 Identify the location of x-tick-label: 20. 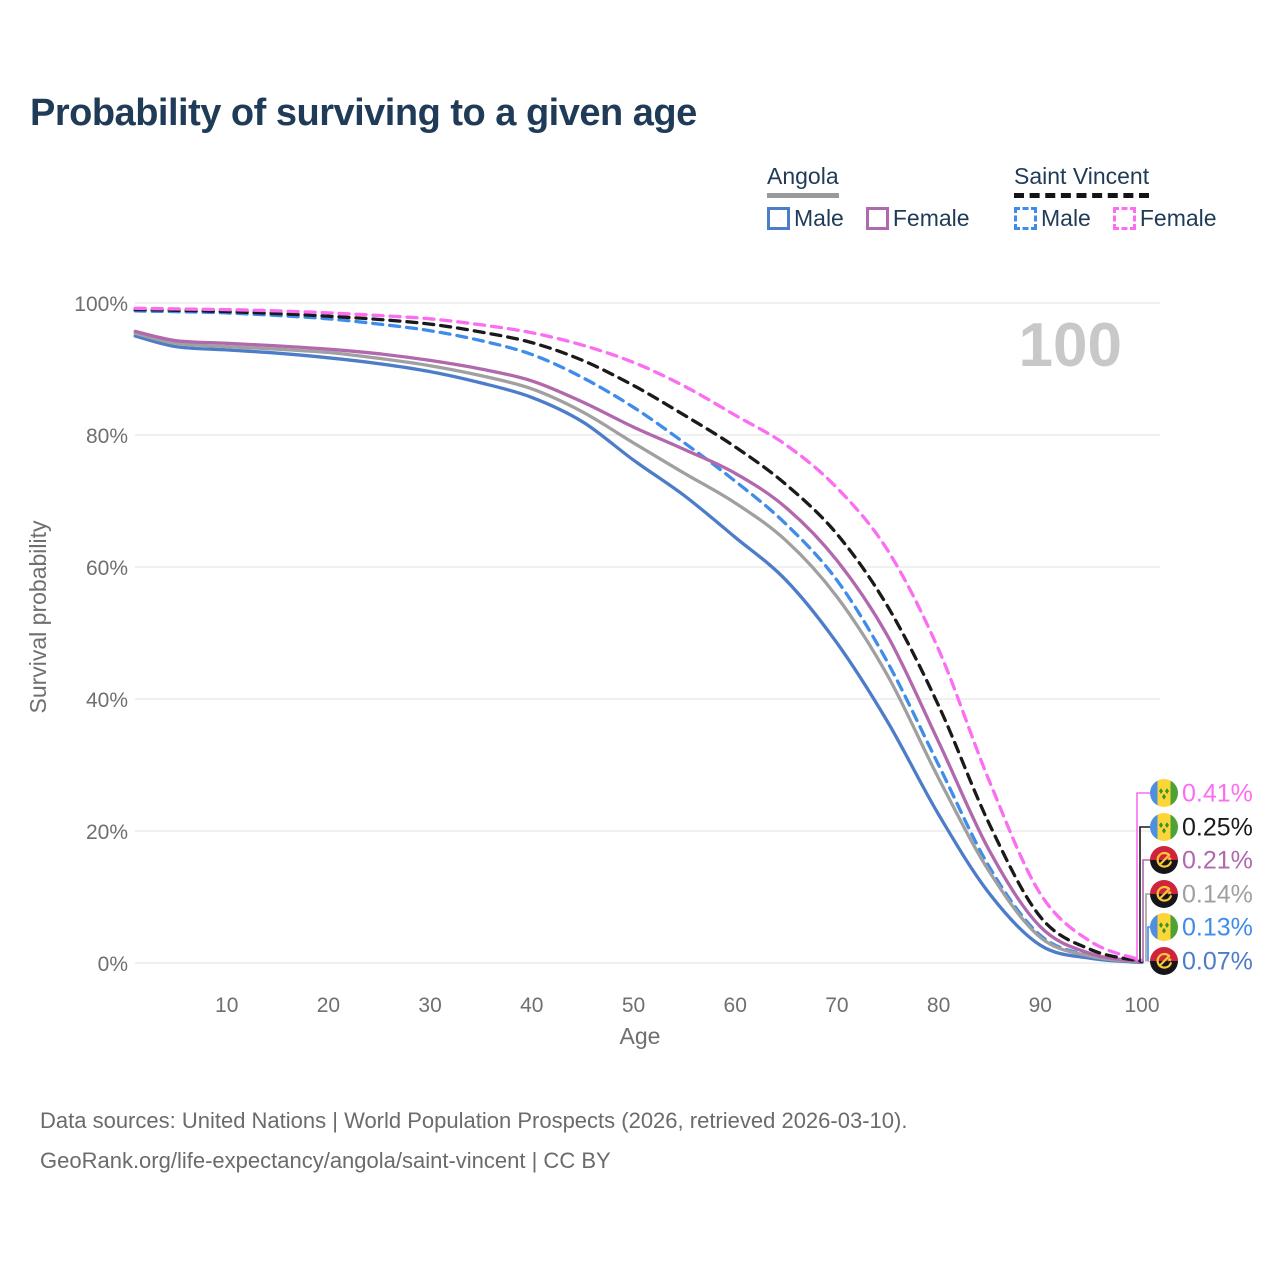
(328, 1005).